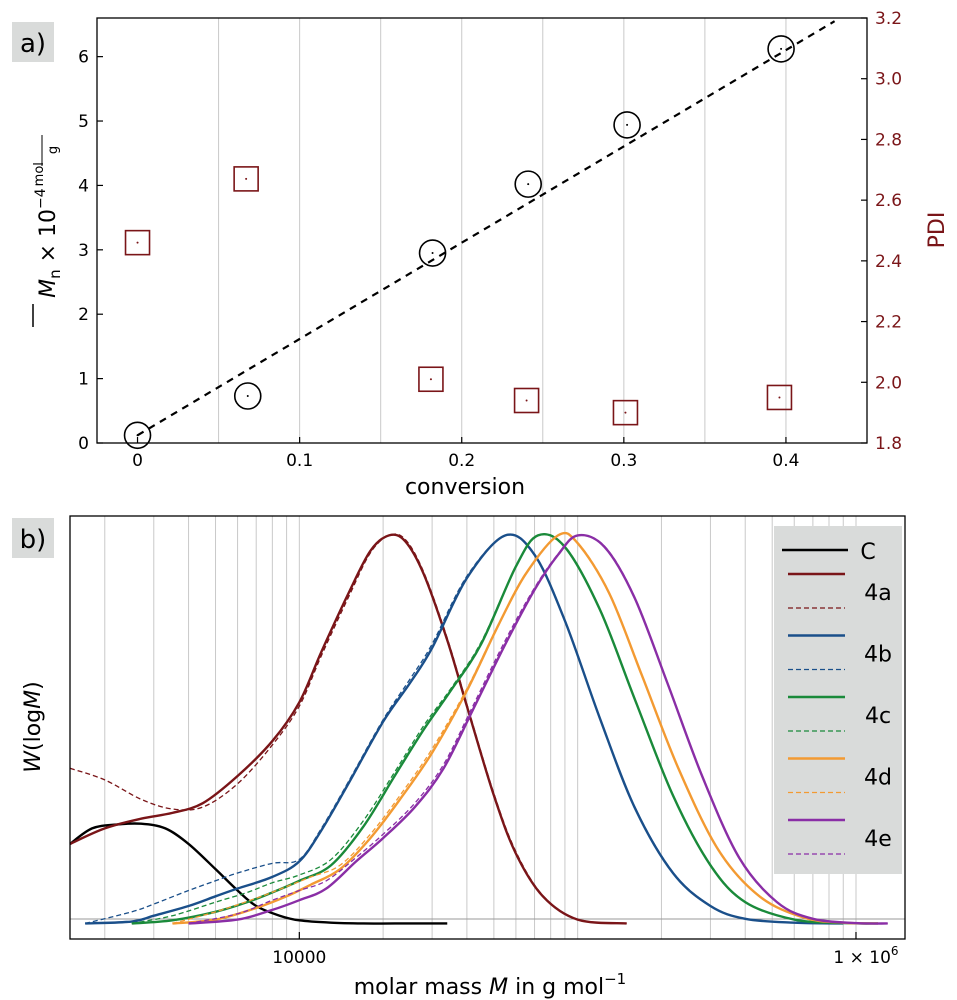 The height and width of the screenshot is (1000, 957). What do you see at coordinates (39, 174) in the screenshot?
I see `y-label-frac-num: mol` at bounding box center [39, 174].